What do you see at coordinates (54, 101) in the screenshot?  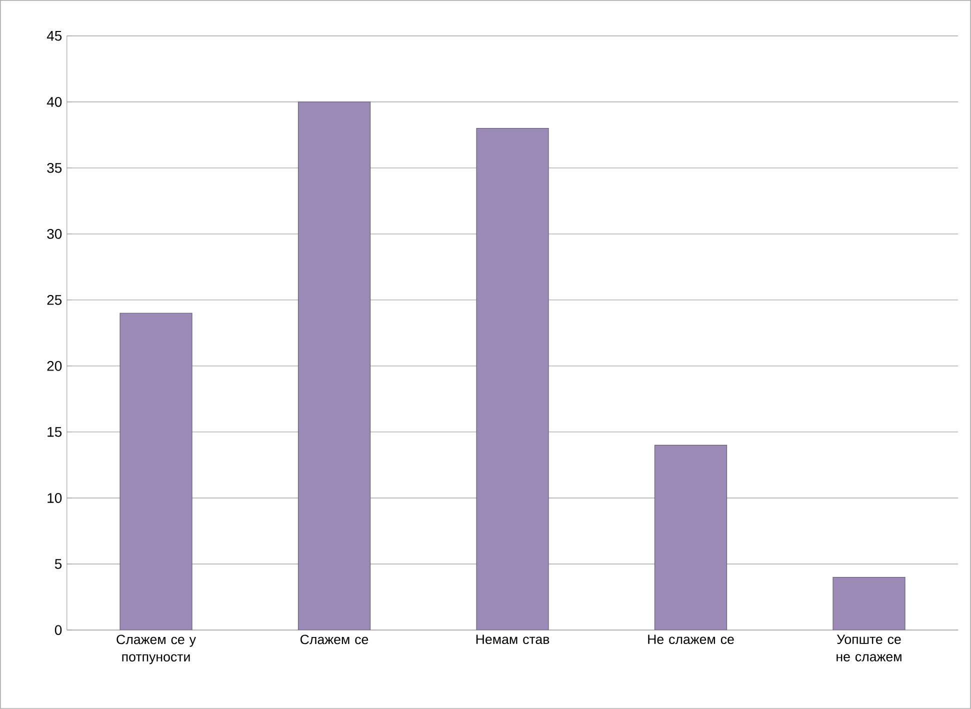 I see `y-tick-label: 40` at bounding box center [54, 101].